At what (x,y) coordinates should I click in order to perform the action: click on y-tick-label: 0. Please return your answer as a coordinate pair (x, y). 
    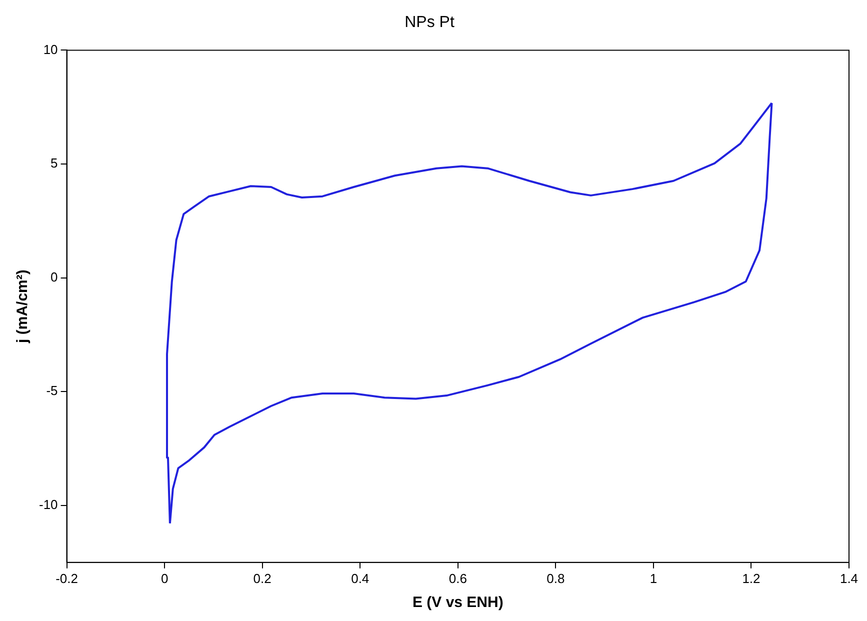
    Looking at the image, I should click on (54, 276).